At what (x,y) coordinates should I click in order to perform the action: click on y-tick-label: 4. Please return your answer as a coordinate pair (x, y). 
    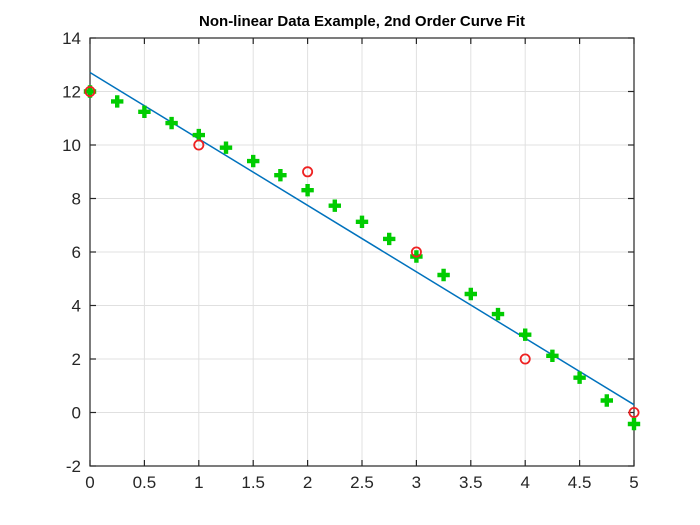
    Looking at the image, I should click on (76, 306).